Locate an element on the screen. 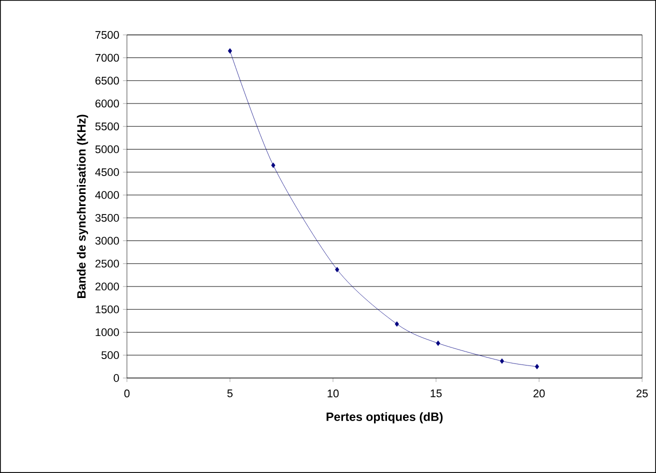 This screenshot has height=473, width=656. y-tick-label: 1000 is located at coordinates (107, 332).